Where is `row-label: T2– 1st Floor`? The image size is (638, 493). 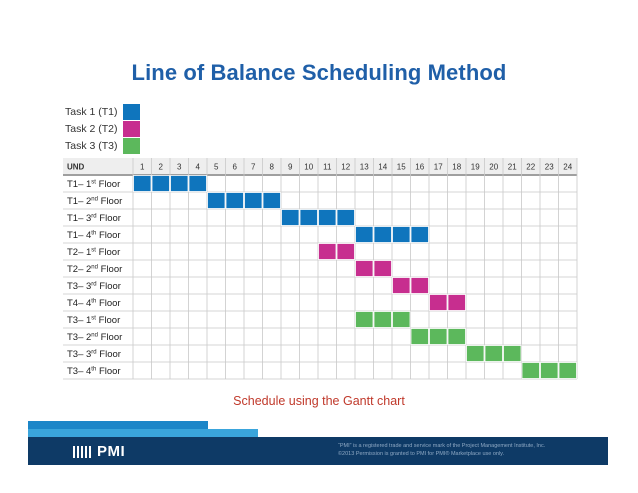 row-label: T2– 1st Floor is located at coordinates (93, 252).